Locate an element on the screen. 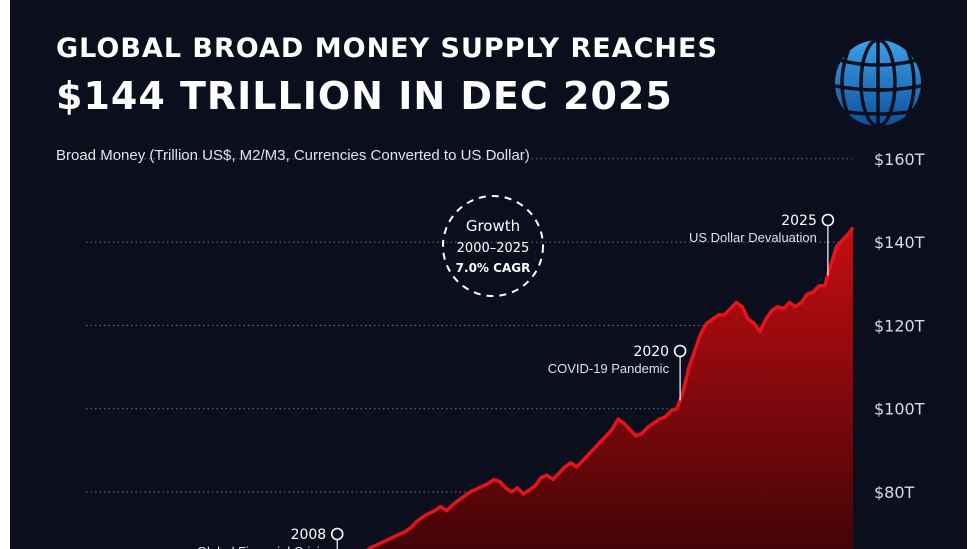 This screenshot has width=977, height=549. y-tick-label: $100T is located at coordinates (899, 409).